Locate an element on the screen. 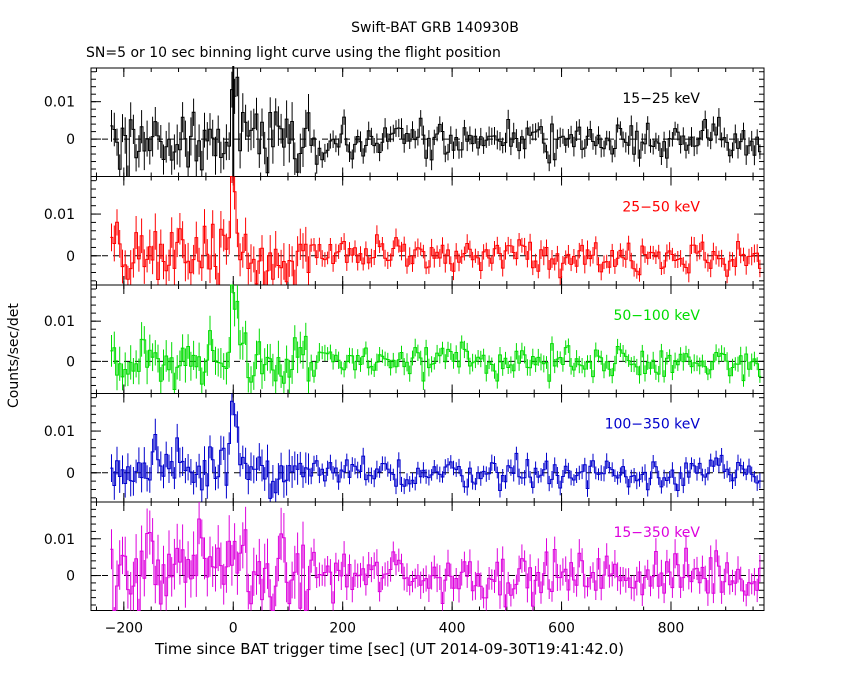 This screenshot has height=680, width=850. x-tick-label: 200 is located at coordinates (342, 629).